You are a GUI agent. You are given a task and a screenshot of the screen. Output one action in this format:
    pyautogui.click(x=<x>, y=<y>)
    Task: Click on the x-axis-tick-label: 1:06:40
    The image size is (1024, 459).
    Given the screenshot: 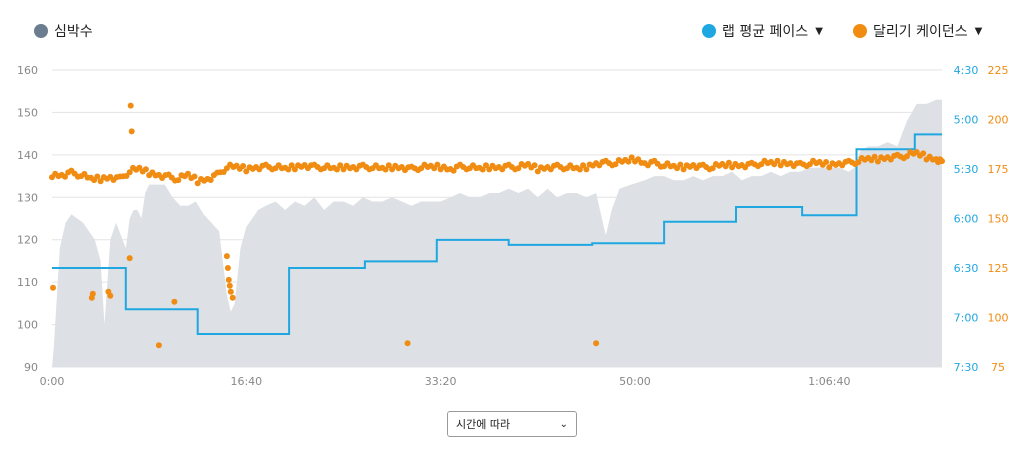 What is the action you would take?
    pyautogui.click(x=829, y=381)
    